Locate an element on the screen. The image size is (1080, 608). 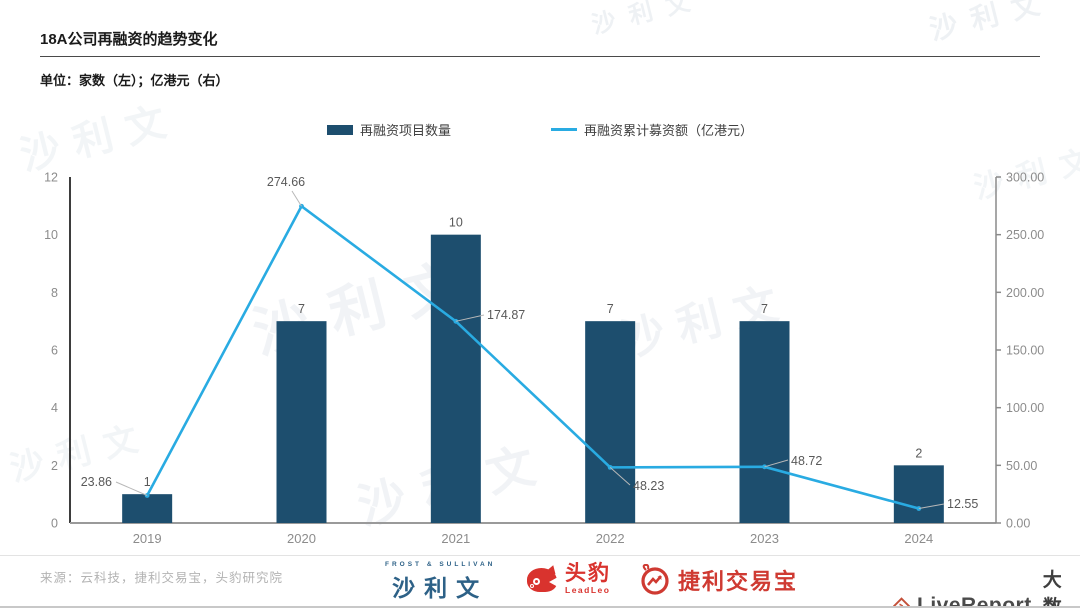
leadleo-logo: 头豹 LeadLeo is located at coordinates (569, 579).